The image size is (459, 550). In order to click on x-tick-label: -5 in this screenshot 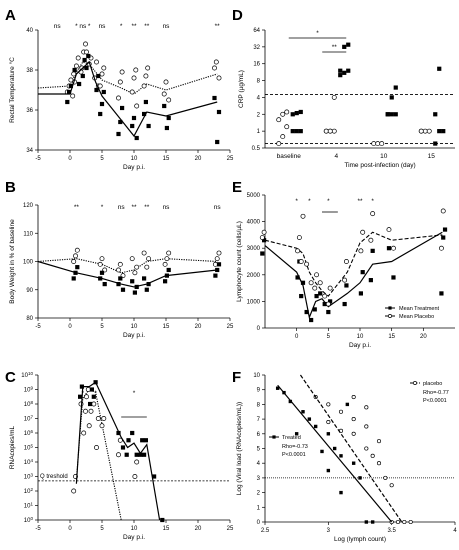, I will do `click(38, 327)`.